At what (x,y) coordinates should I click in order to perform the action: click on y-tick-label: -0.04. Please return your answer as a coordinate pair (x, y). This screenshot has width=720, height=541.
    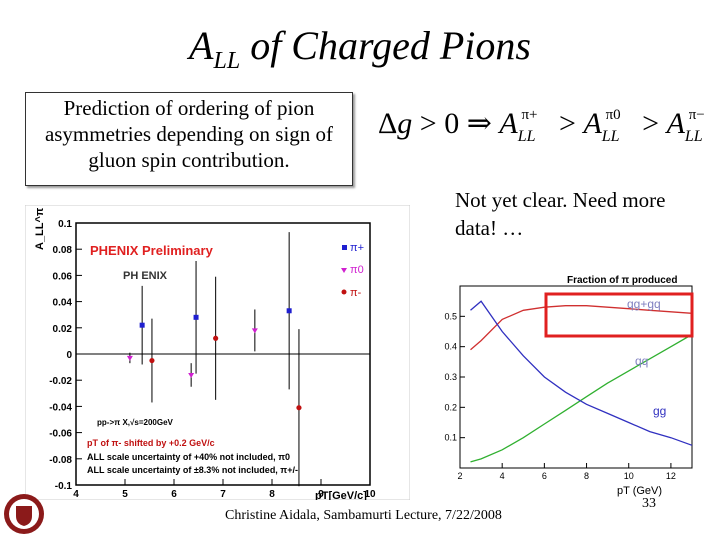
    Looking at the image, I should click on (60, 407).